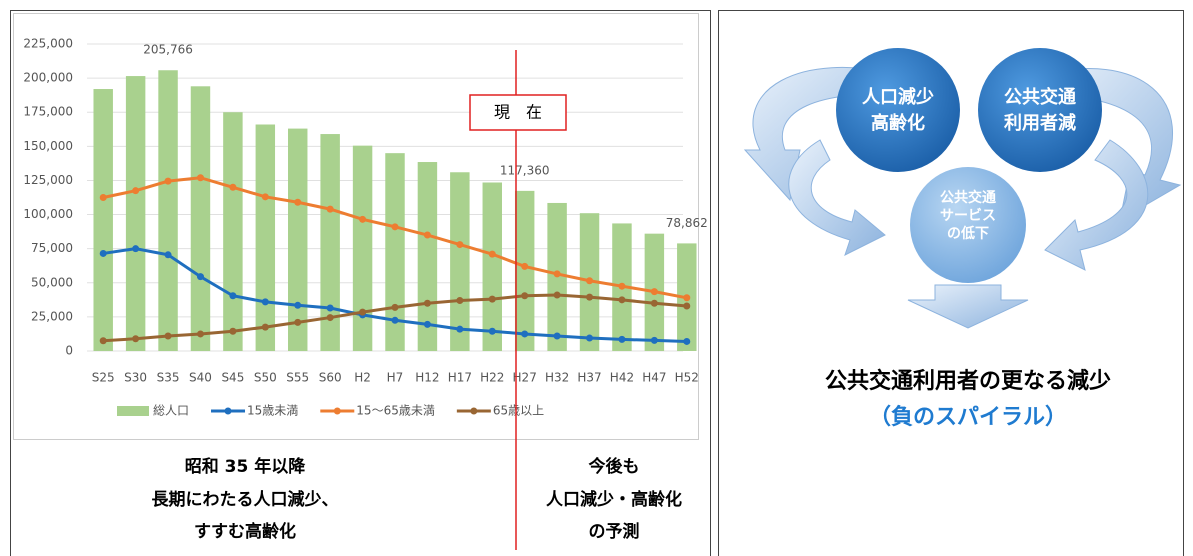  I want to click on x-tick-label: S60, so click(330, 378).